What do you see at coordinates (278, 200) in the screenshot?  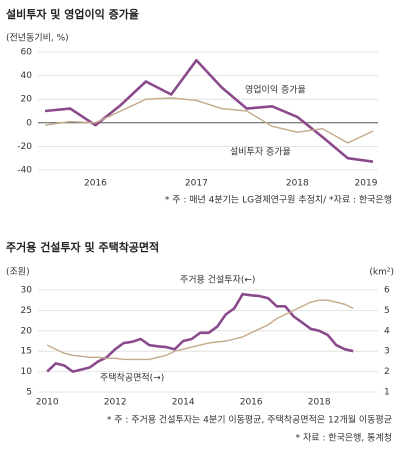 I see `footnote: * 주 : 매년 4분기는 LG경제연구원 추정치/ *자료 : 한국은행` at bounding box center [278, 200].